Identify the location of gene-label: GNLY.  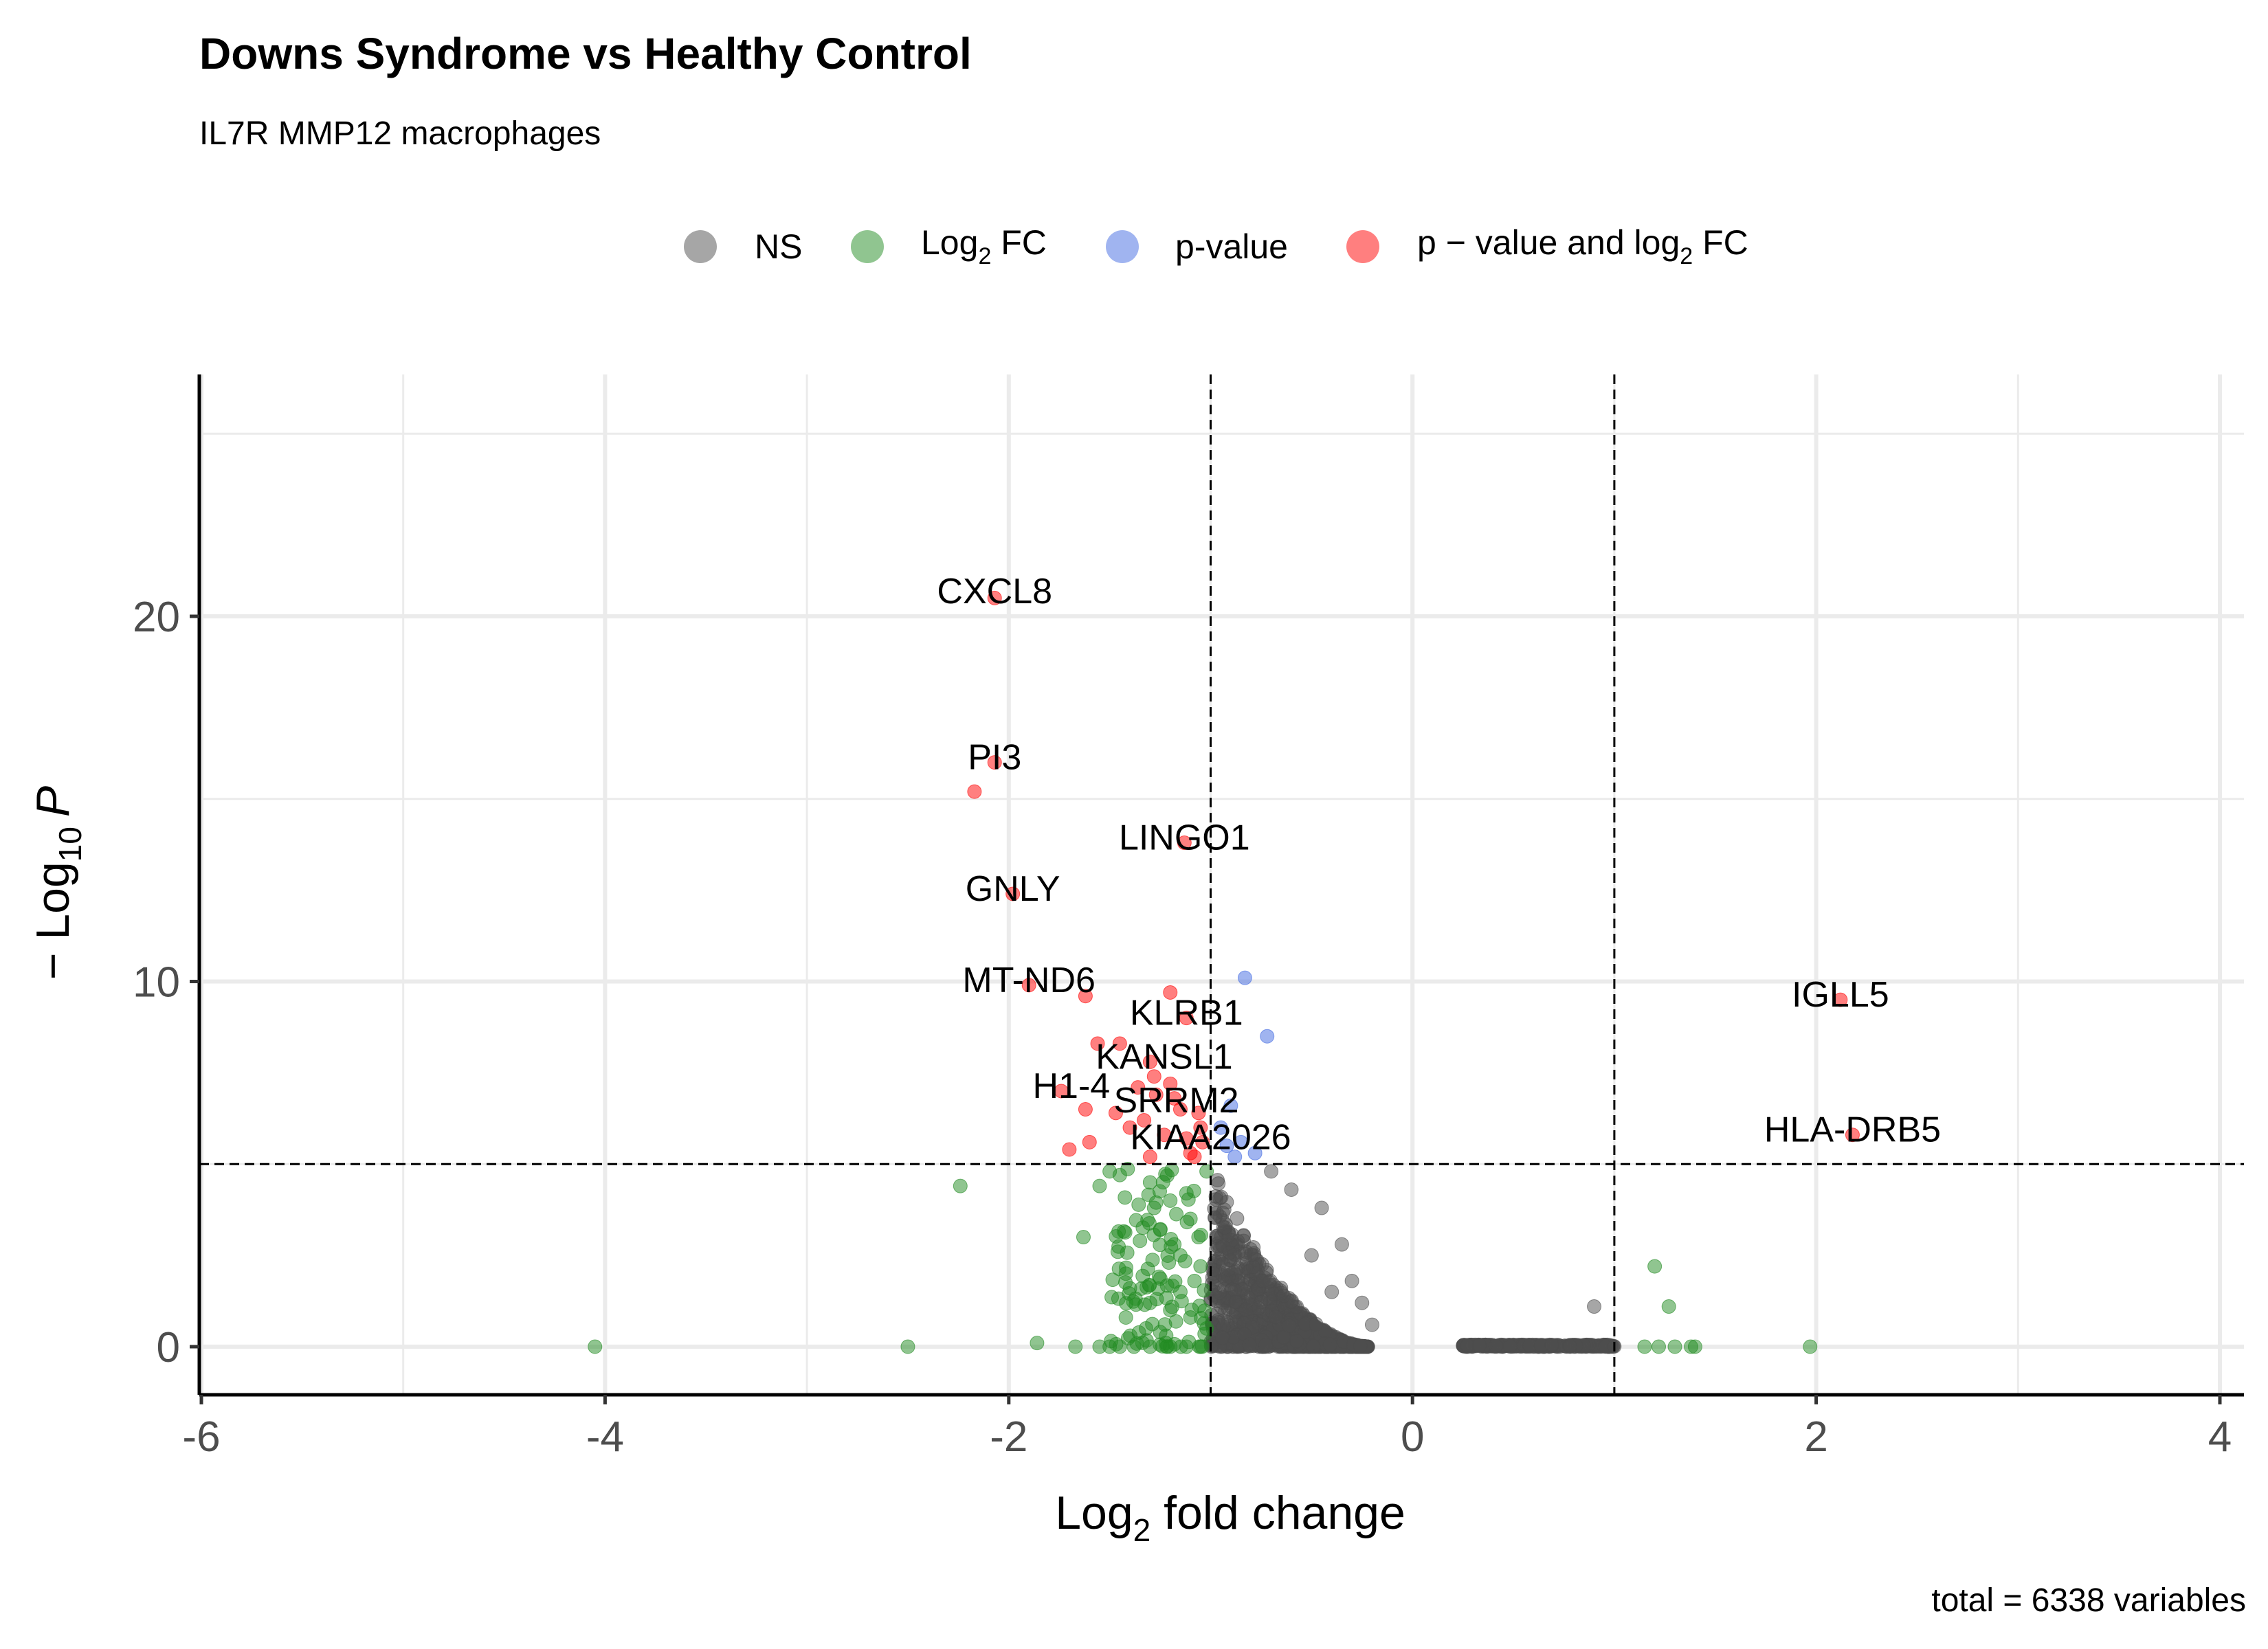
(1013, 889).